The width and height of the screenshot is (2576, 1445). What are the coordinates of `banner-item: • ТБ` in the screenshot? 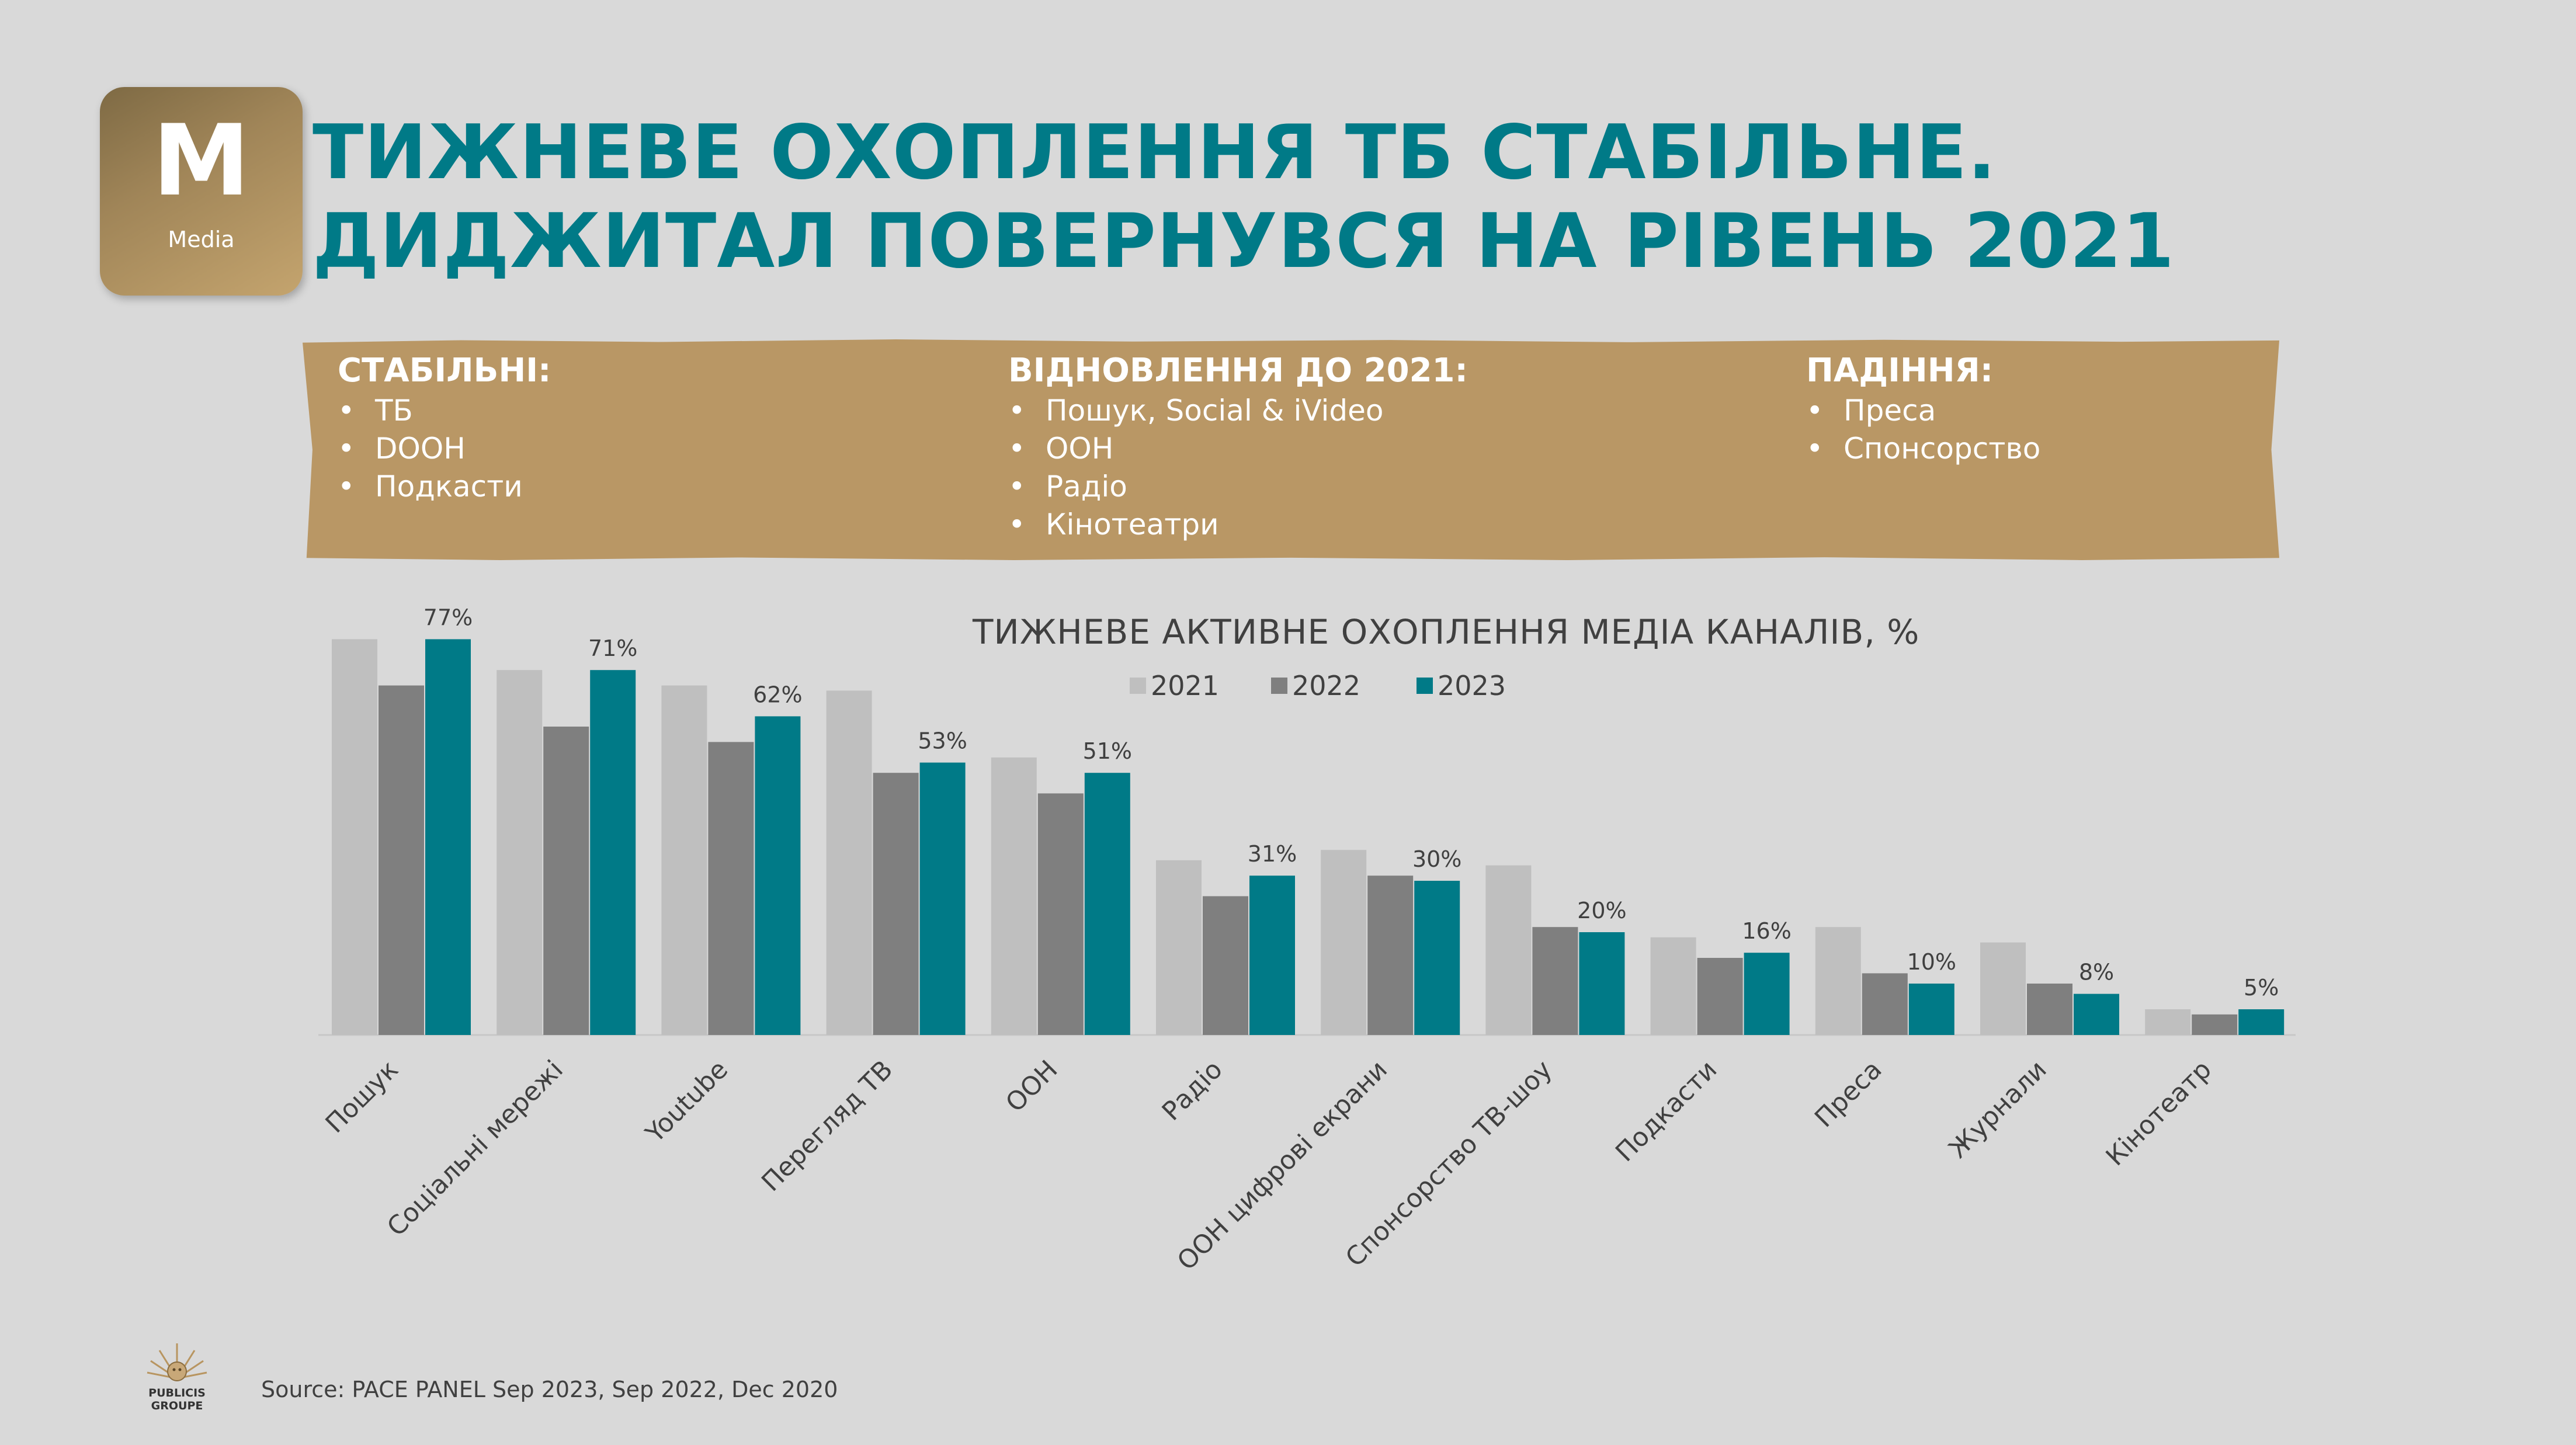 It's located at (376, 411).